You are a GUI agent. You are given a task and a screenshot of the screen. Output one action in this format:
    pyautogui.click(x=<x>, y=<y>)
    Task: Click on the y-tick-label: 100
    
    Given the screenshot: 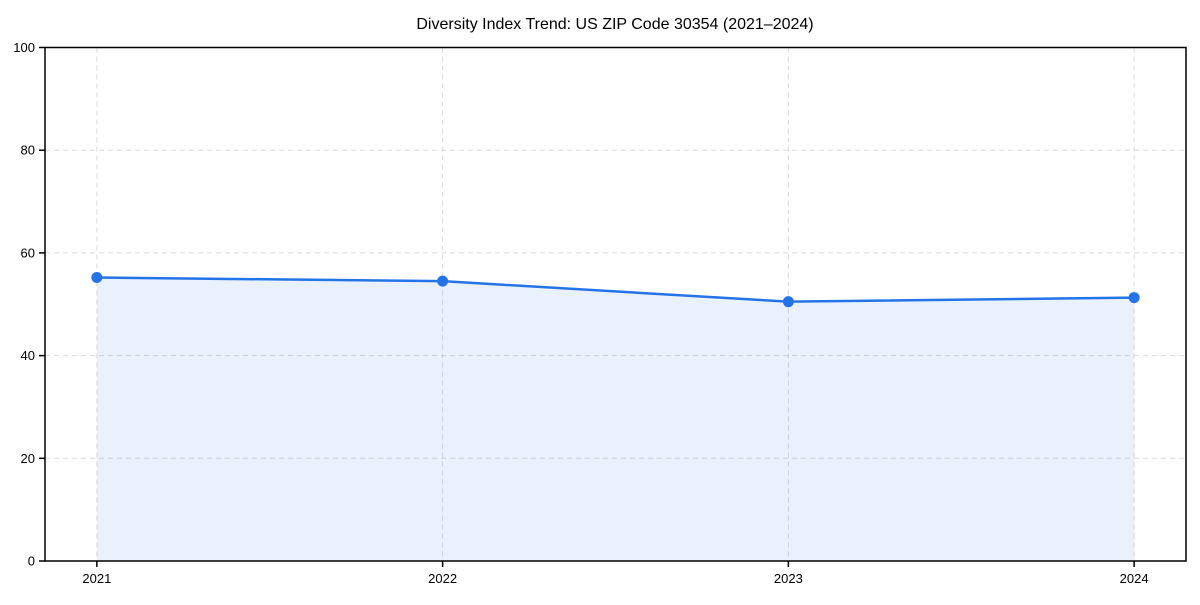 What is the action you would take?
    pyautogui.click(x=24, y=47)
    